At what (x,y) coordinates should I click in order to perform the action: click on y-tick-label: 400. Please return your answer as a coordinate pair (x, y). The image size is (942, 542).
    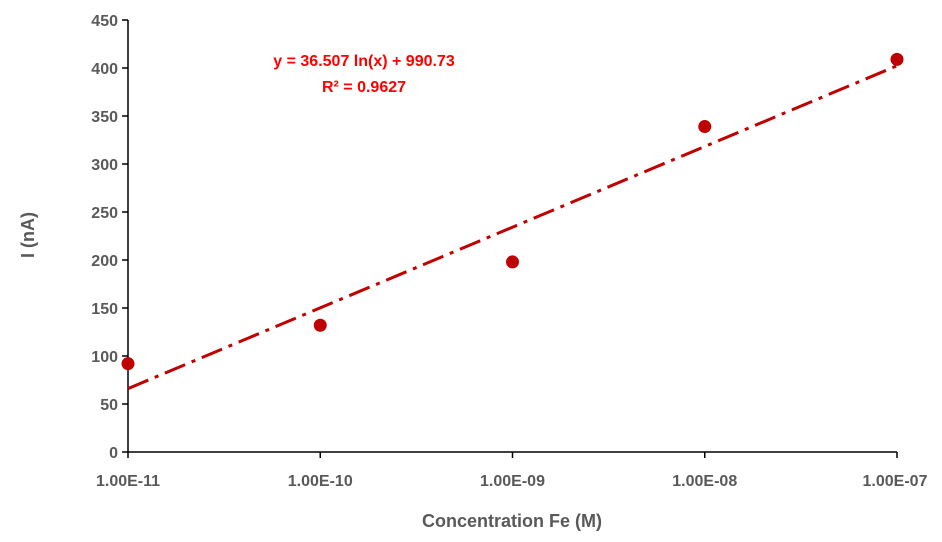
    Looking at the image, I should click on (104, 69).